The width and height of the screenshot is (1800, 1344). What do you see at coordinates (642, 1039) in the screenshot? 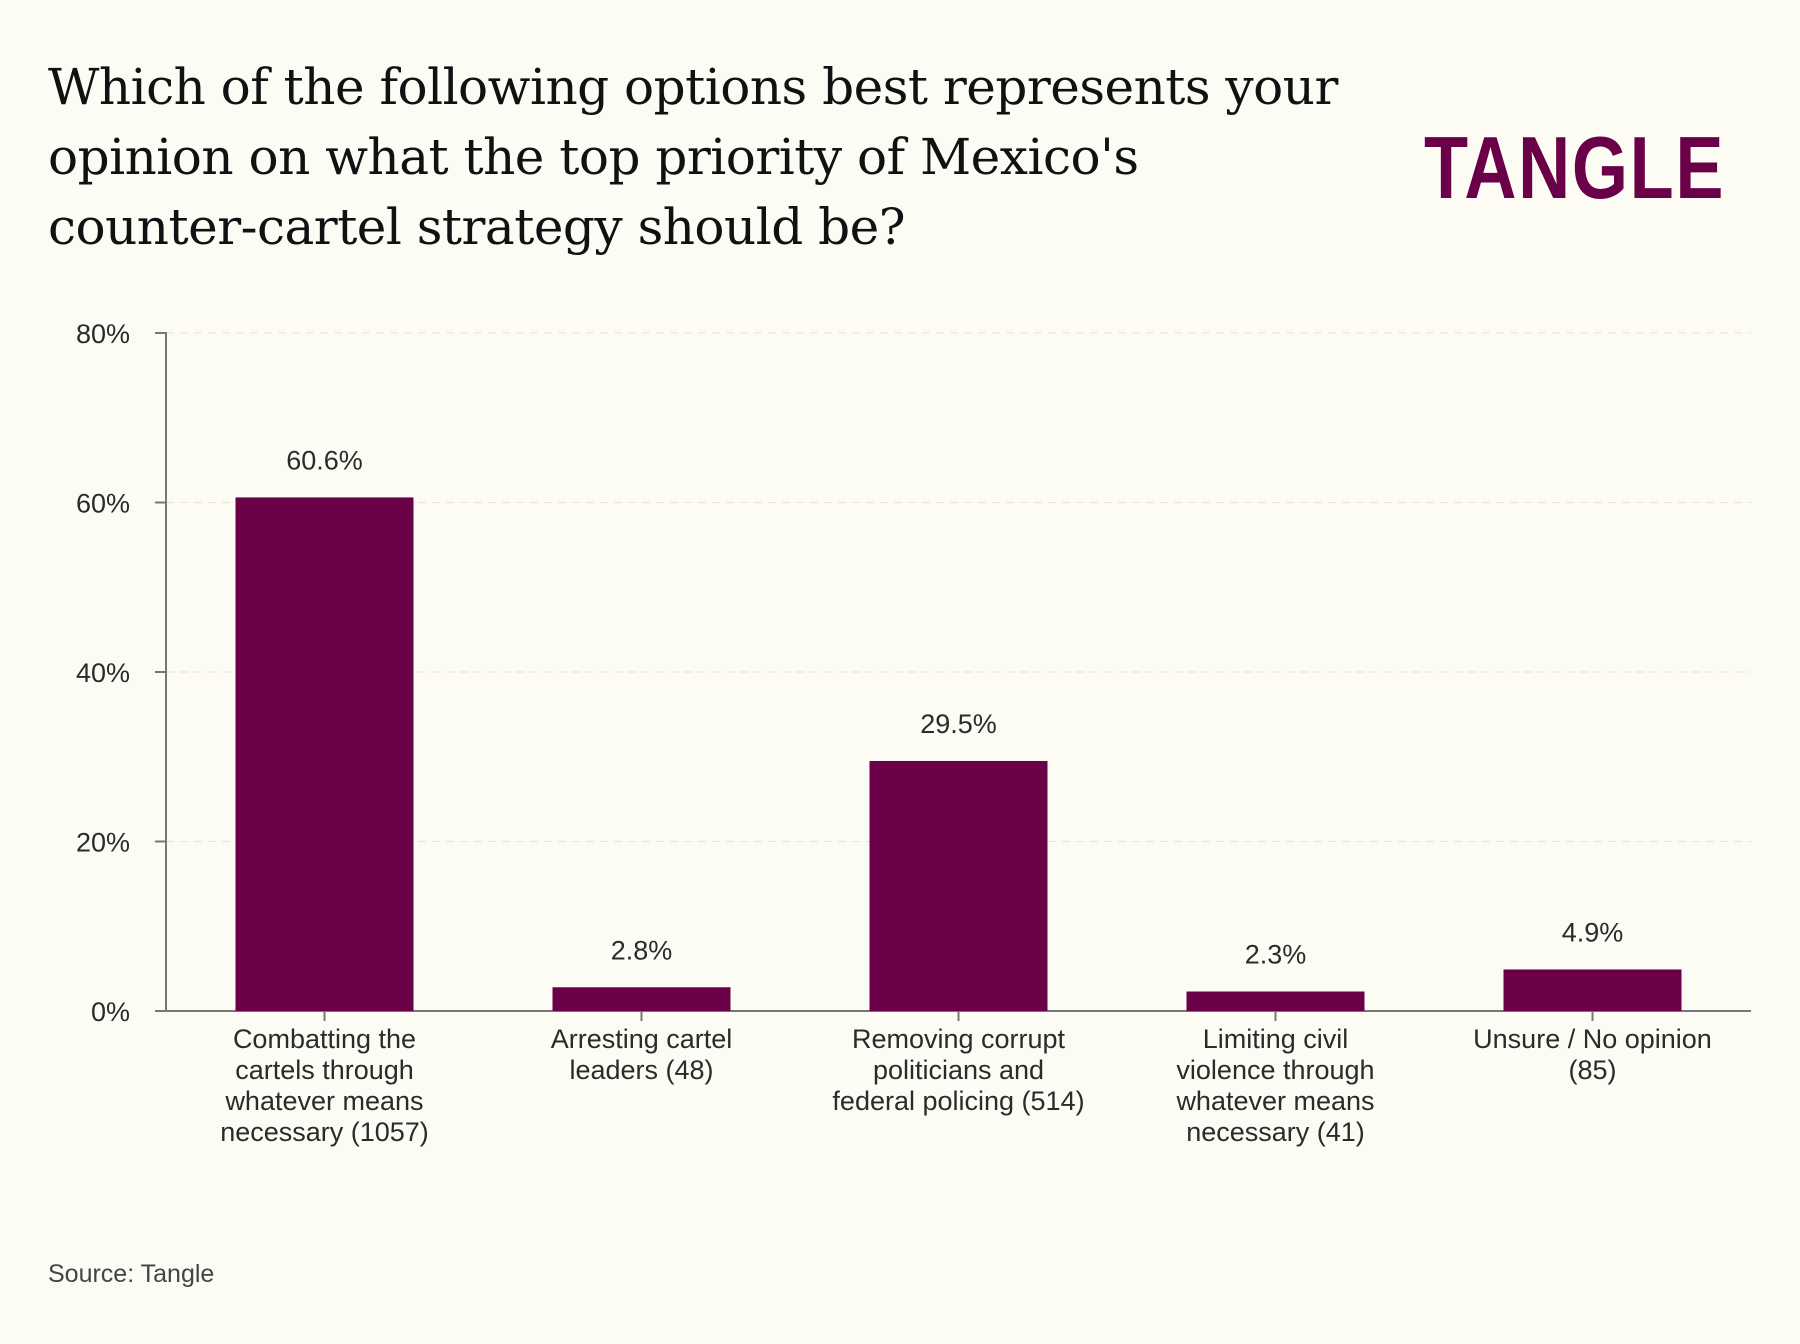
I see `x-tick-label-line: Arresting cartel` at bounding box center [642, 1039].